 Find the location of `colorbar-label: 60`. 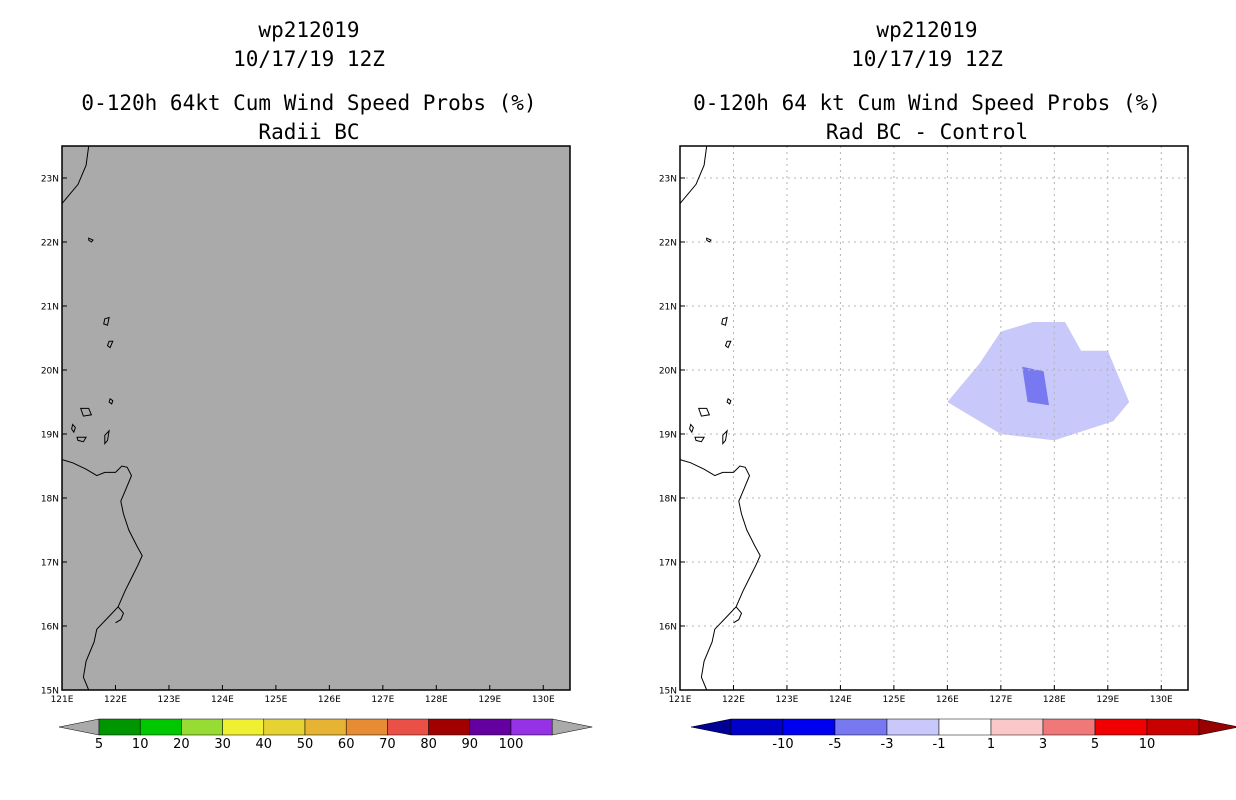

colorbar-label: 60 is located at coordinates (346, 744).